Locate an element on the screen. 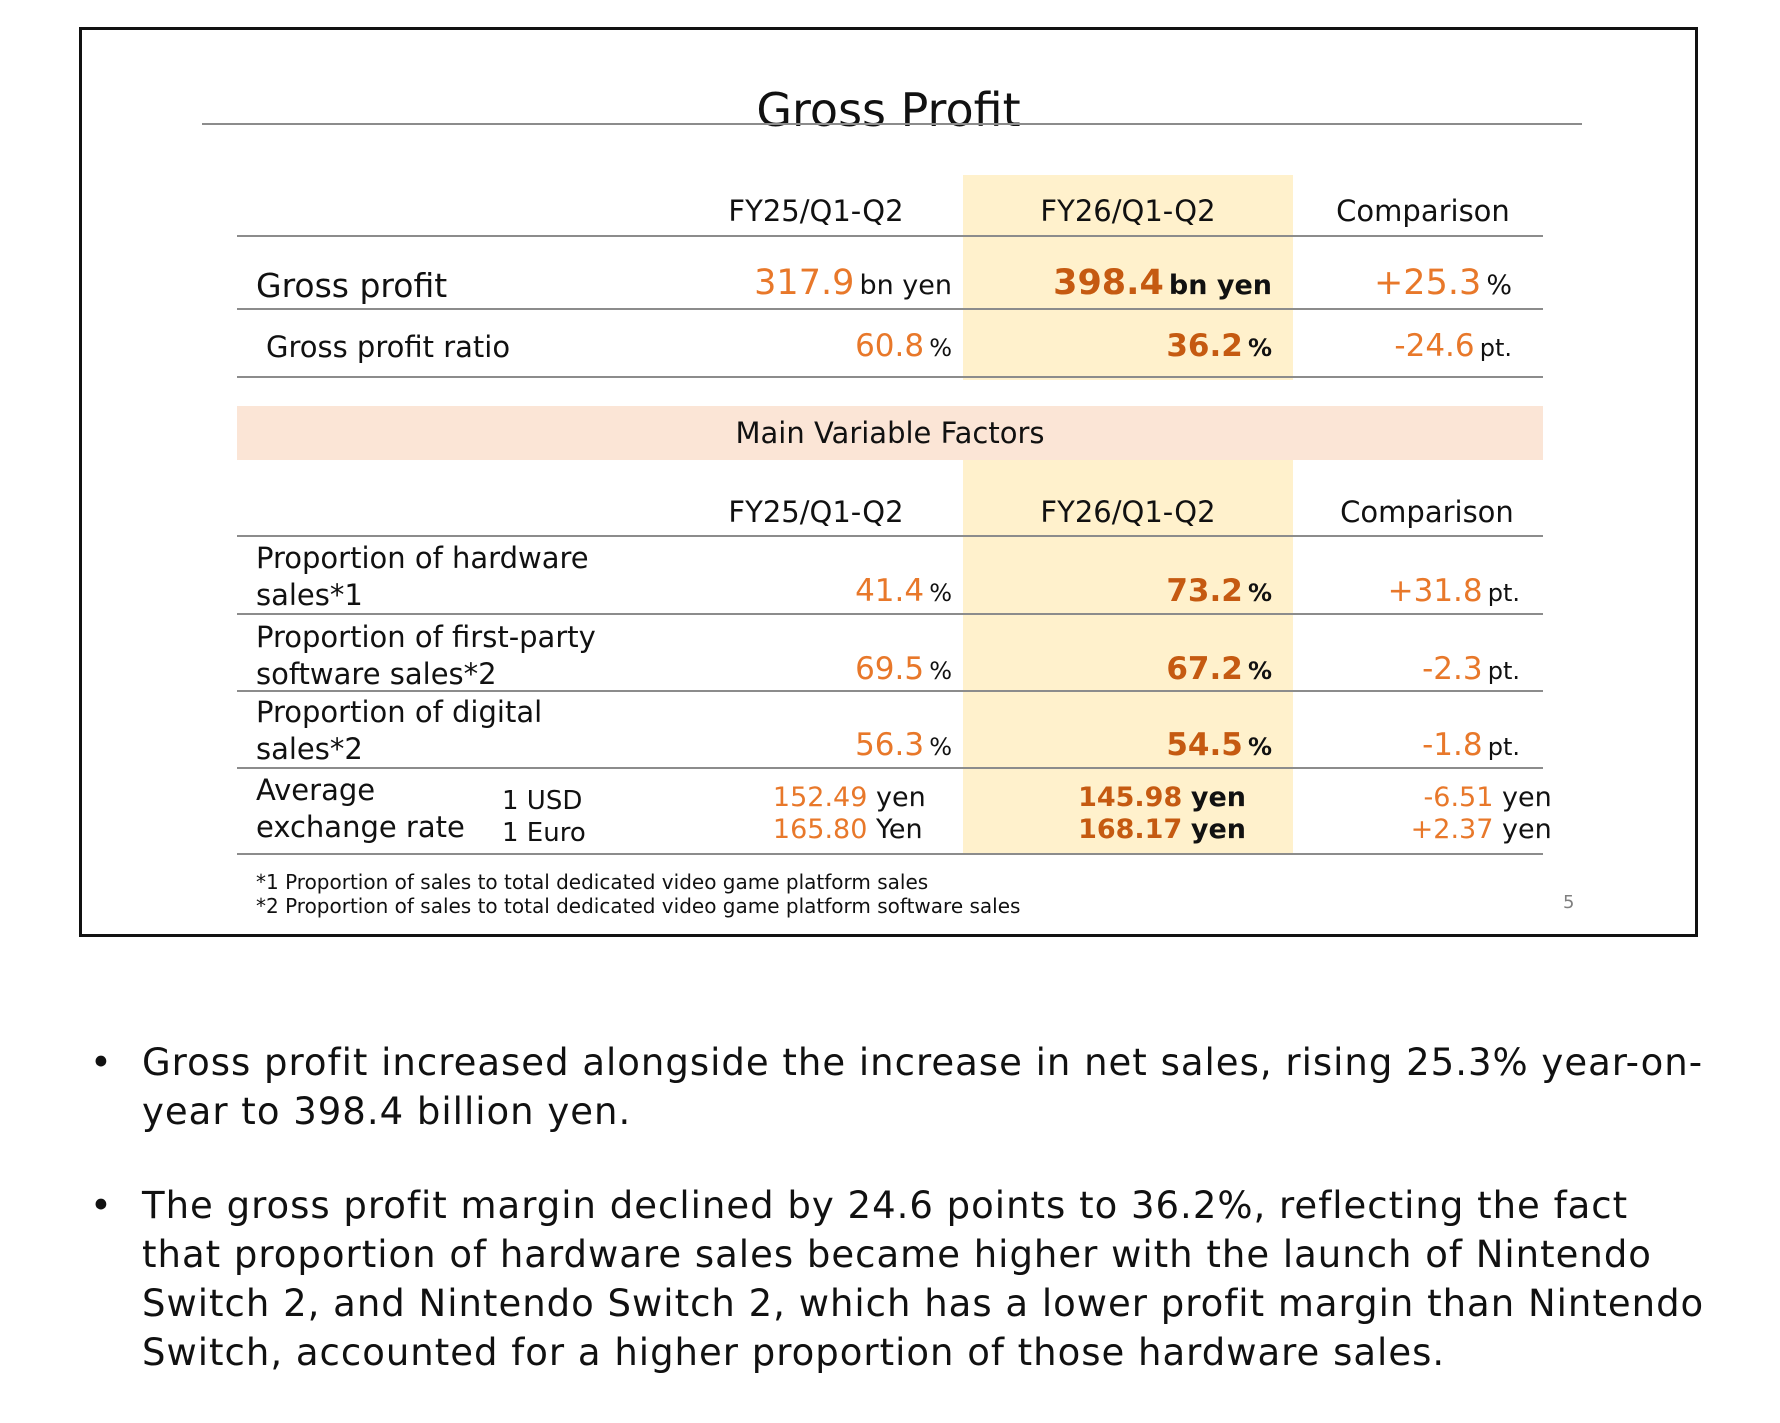 This screenshot has height=1423, width=1780. gross-profit-ratio-fy26: 36.2 % is located at coordinates (1219, 346).